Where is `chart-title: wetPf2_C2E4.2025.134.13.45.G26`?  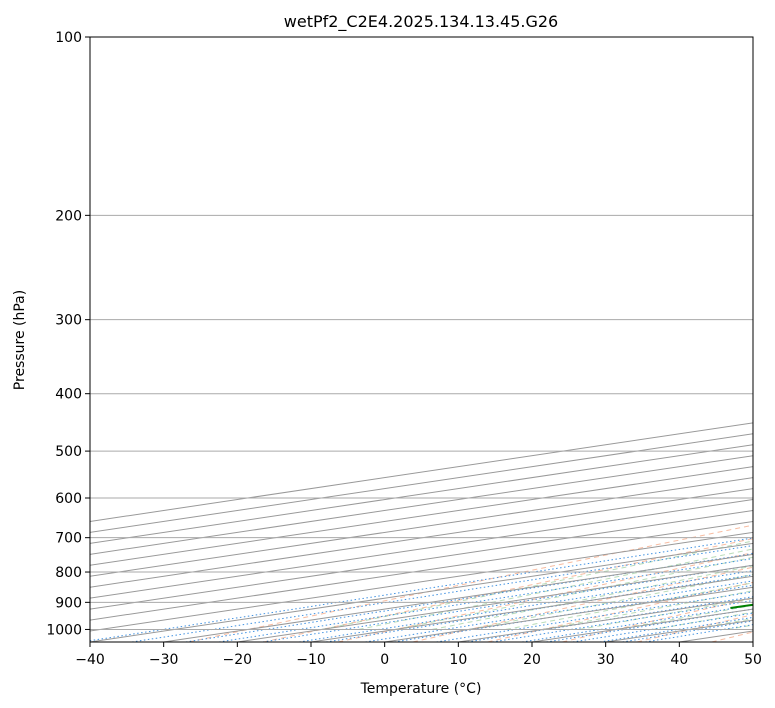
chart-title: wetPf2_C2E4.2025.134.13.45.G26 is located at coordinates (421, 22).